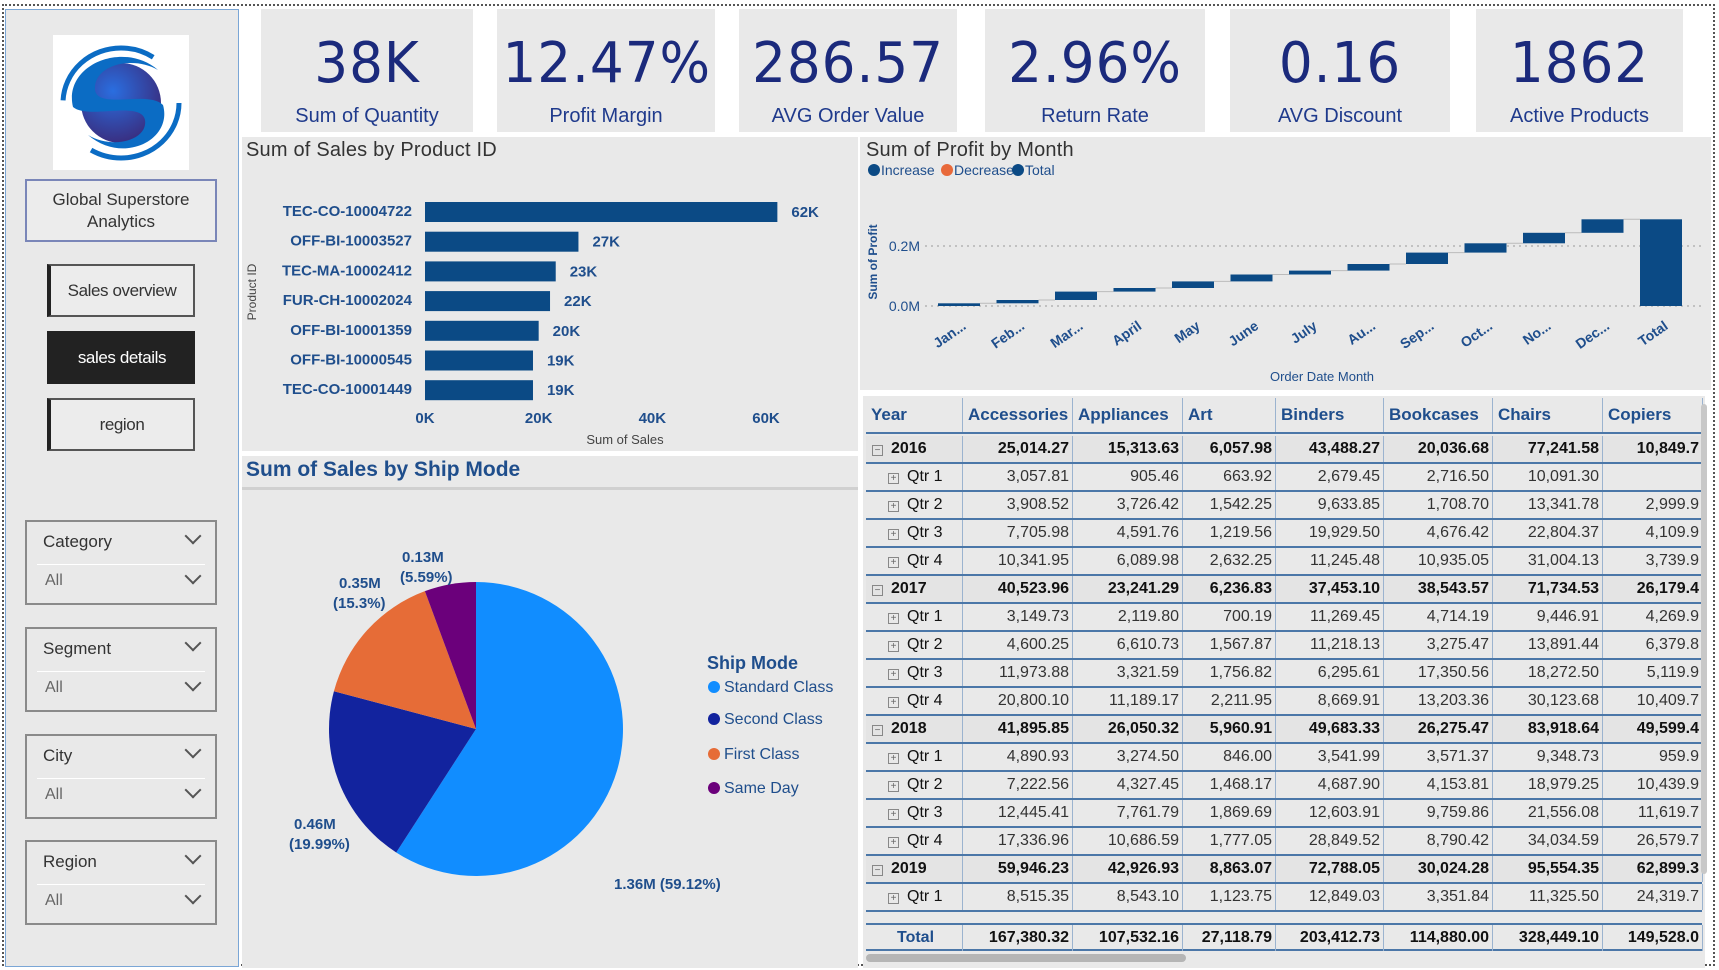 This screenshot has width=1719, height=970. What do you see at coordinates (1128, 561) in the screenshot?
I see `table-cell: 6,089.98` at bounding box center [1128, 561].